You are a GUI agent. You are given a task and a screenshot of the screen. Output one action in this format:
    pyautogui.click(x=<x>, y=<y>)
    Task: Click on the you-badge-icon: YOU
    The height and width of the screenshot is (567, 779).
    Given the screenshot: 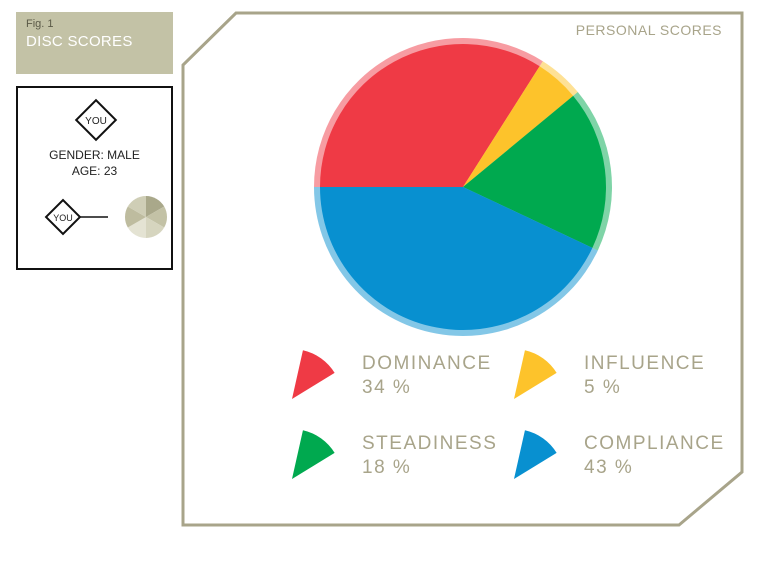 What is the action you would take?
    pyautogui.click(x=96, y=120)
    